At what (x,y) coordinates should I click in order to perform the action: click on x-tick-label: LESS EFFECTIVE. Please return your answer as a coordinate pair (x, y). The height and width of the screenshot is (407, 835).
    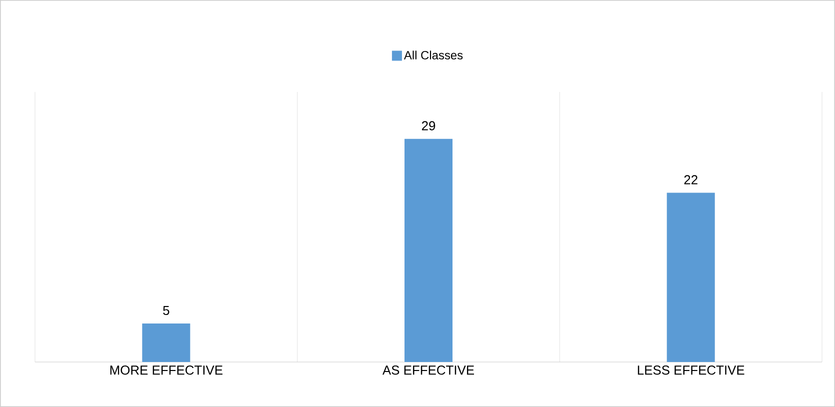
    Looking at the image, I should click on (691, 370).